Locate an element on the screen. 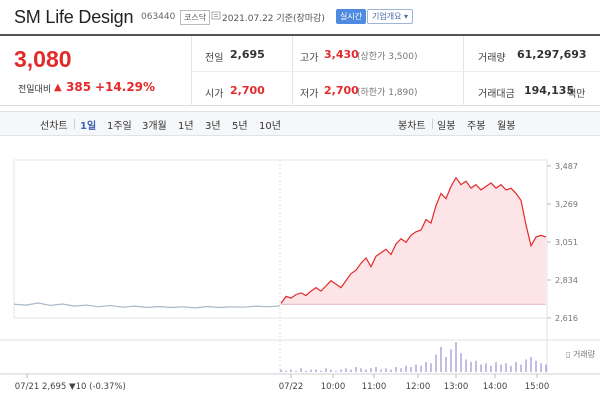  y-tick-label: 3,269 is located at coordinates (566, 204).